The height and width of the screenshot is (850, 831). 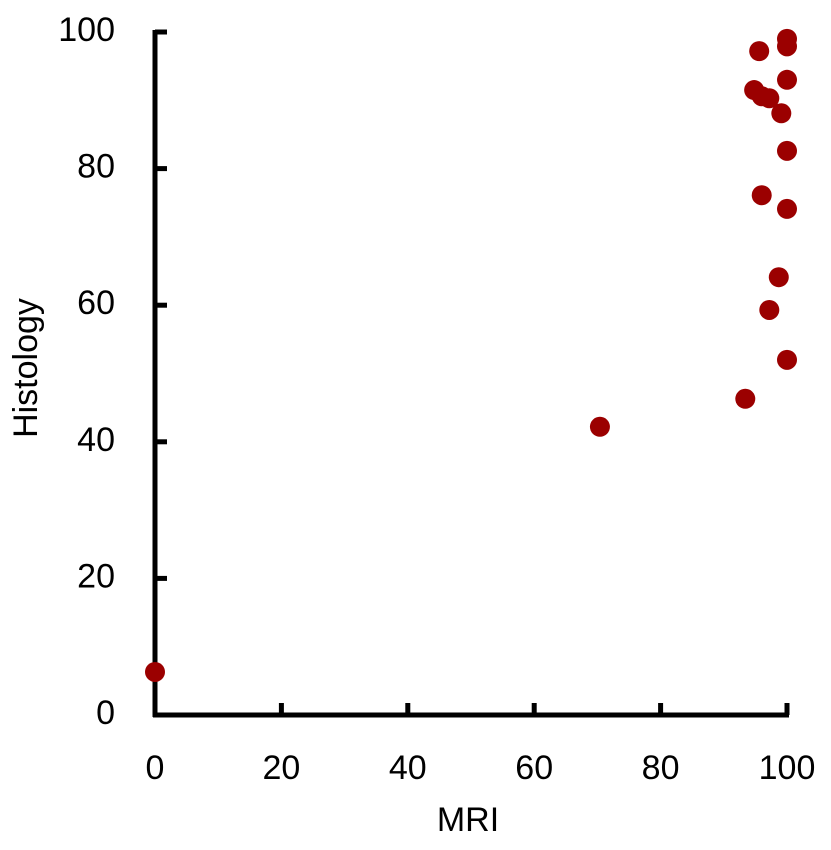 What do you see at coordinates (96, 303) in the screenshot?
I see `y-tick-label: 60` at bounding box center [96, 303].